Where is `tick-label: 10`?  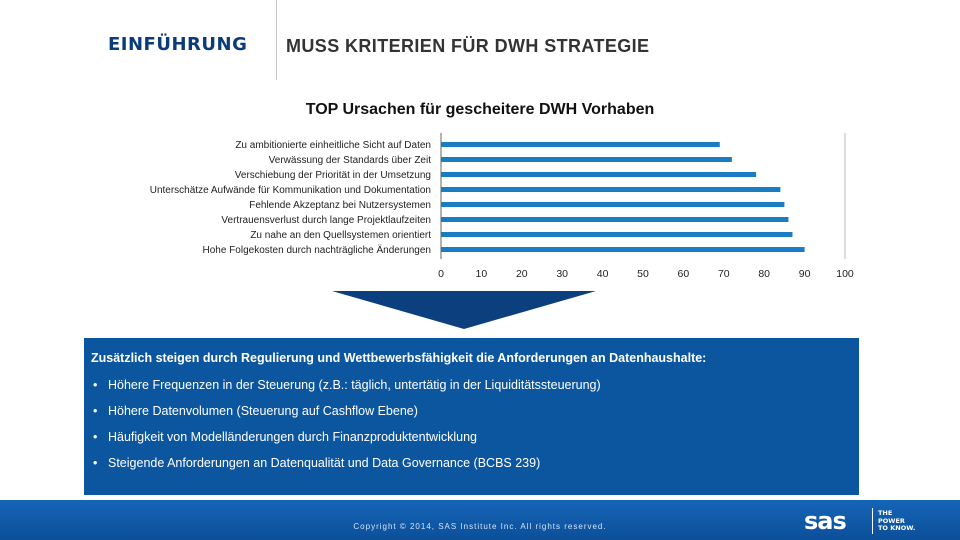 tick-label: 10 is located at coordinates (482, 274).